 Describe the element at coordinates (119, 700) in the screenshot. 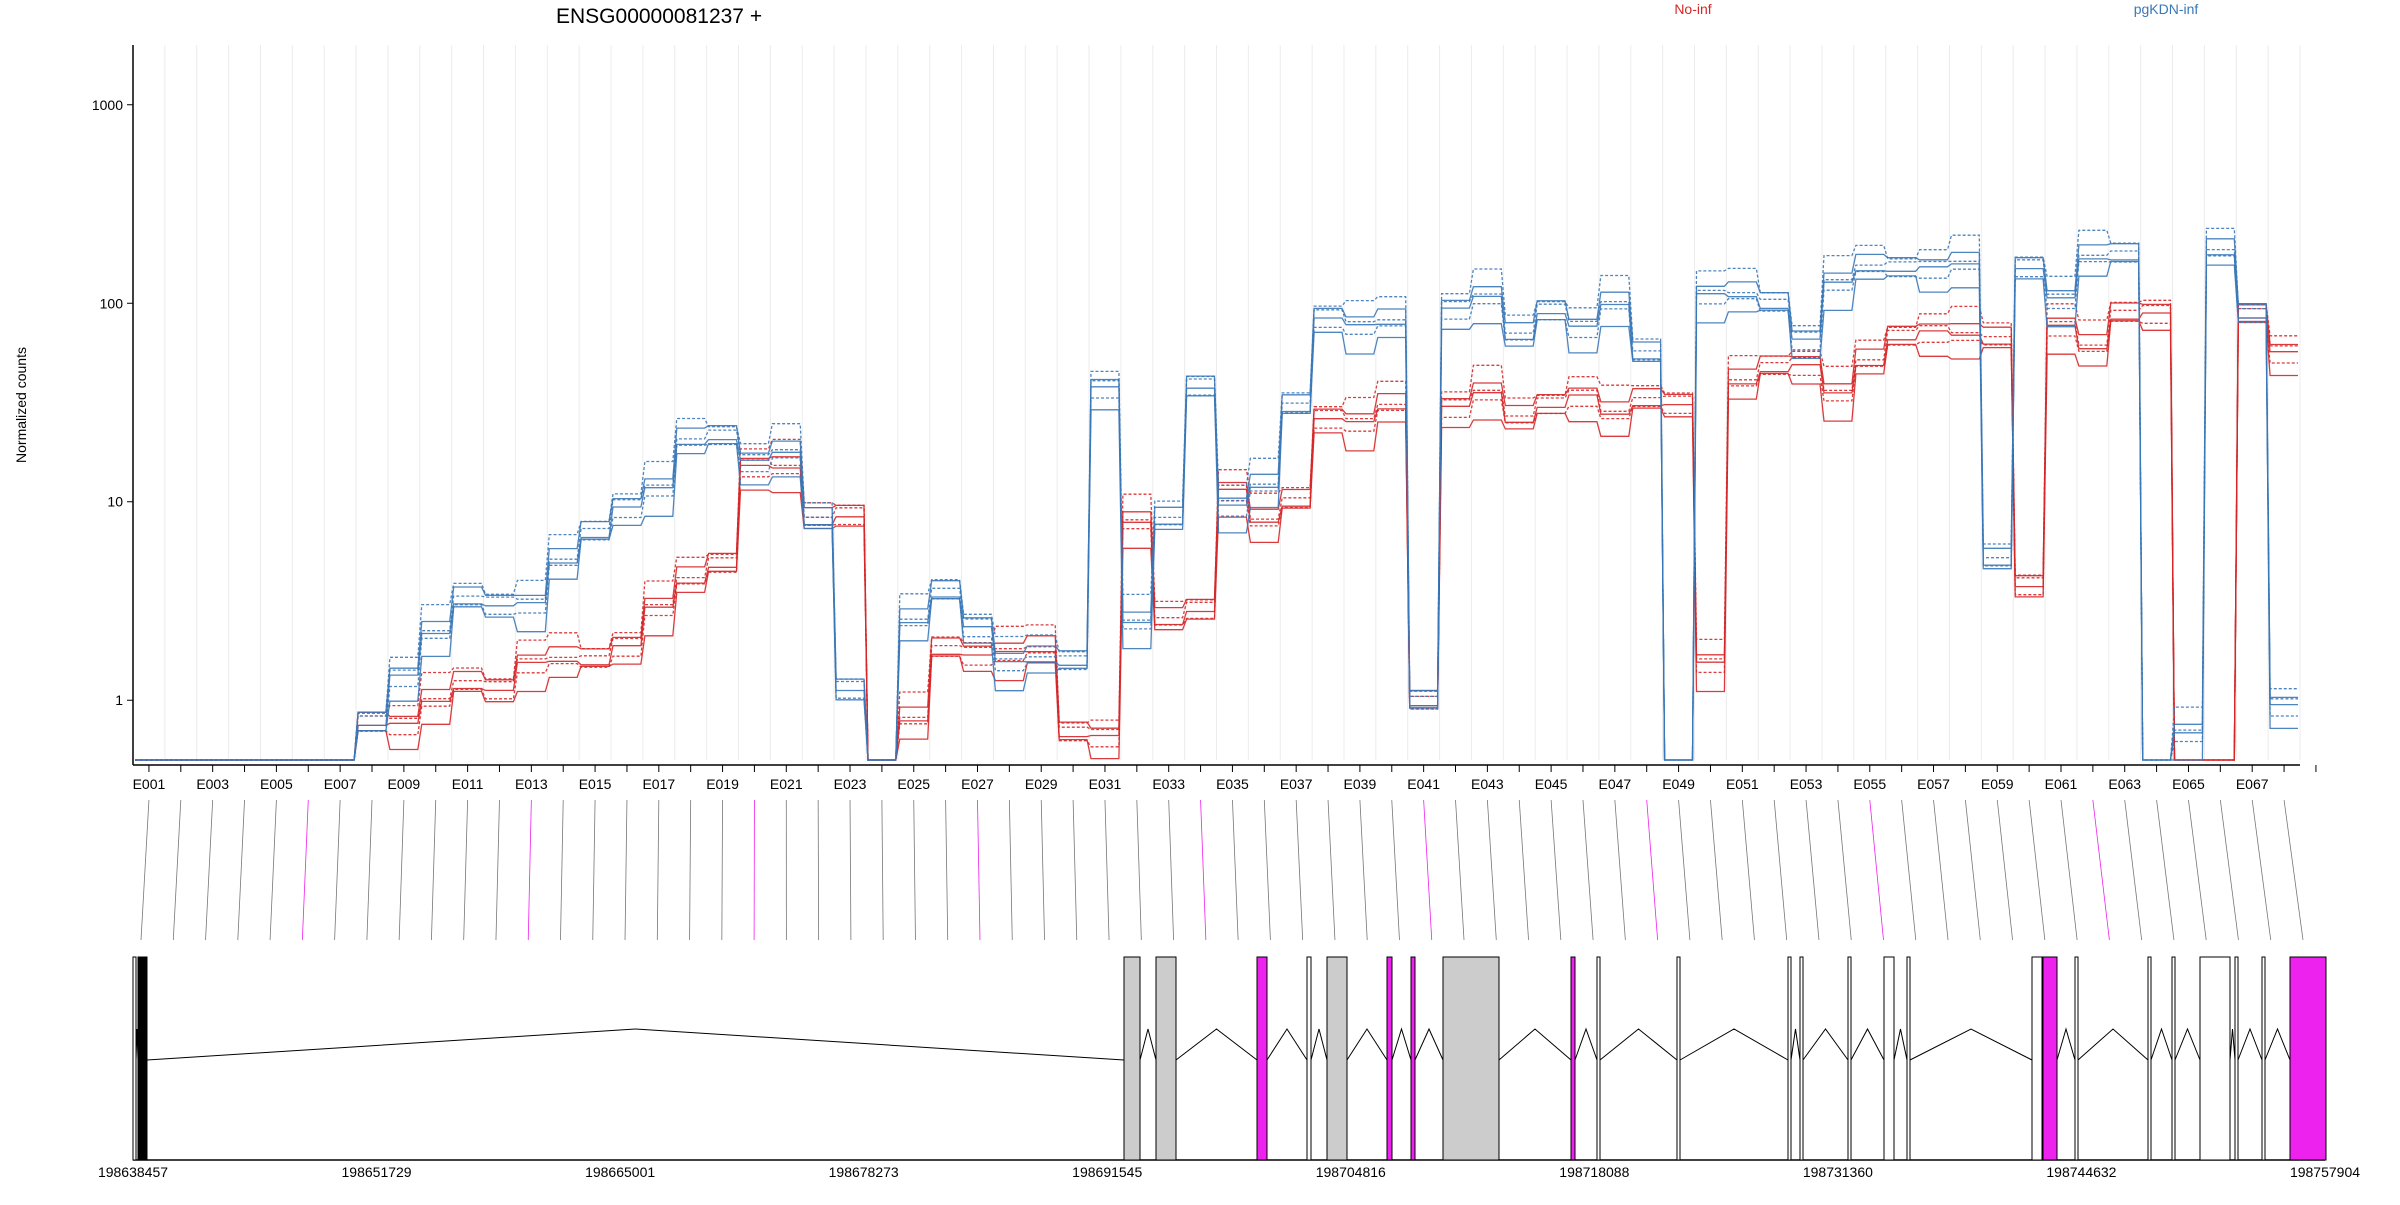

I see `y-tick-label: 1` at that location.